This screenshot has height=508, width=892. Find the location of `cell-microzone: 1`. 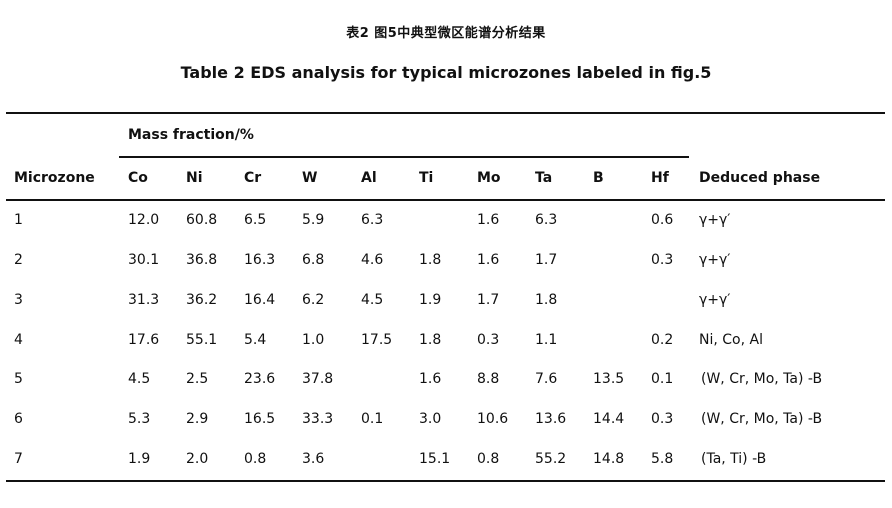

cell-microzone: 1 is located at coordinates (18, 220).